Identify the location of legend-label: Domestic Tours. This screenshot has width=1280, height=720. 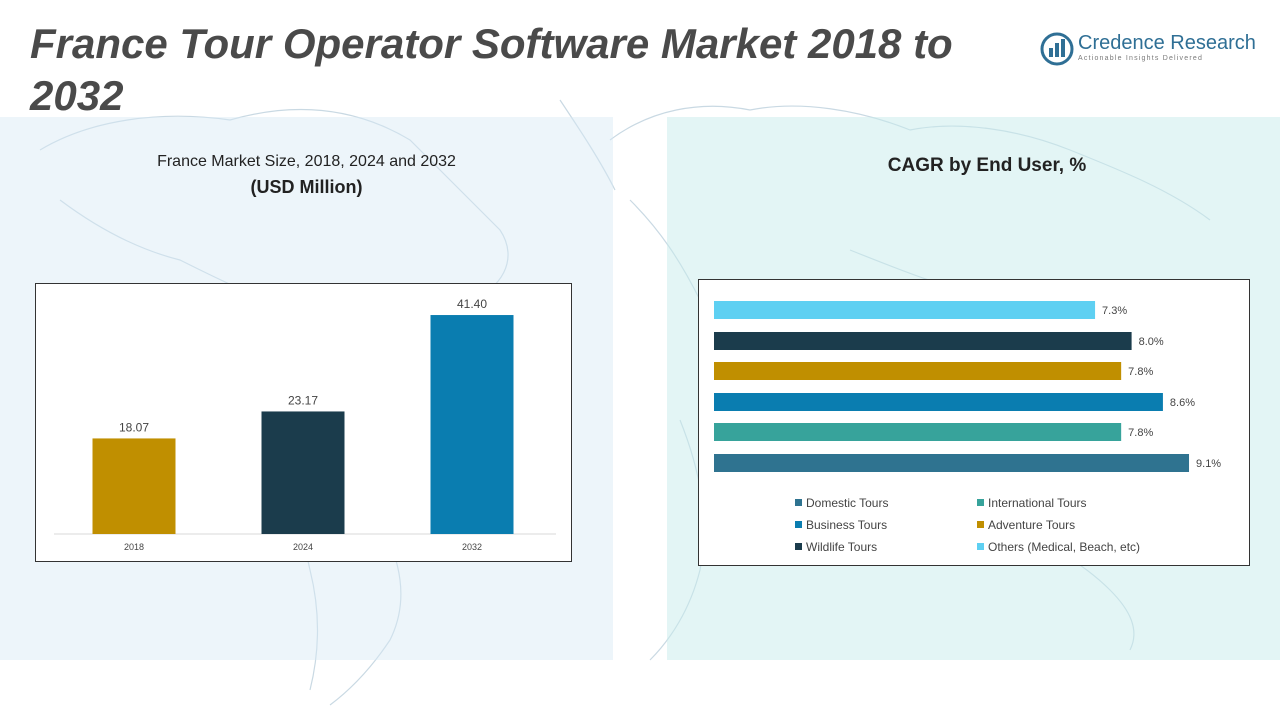
(847, 503).